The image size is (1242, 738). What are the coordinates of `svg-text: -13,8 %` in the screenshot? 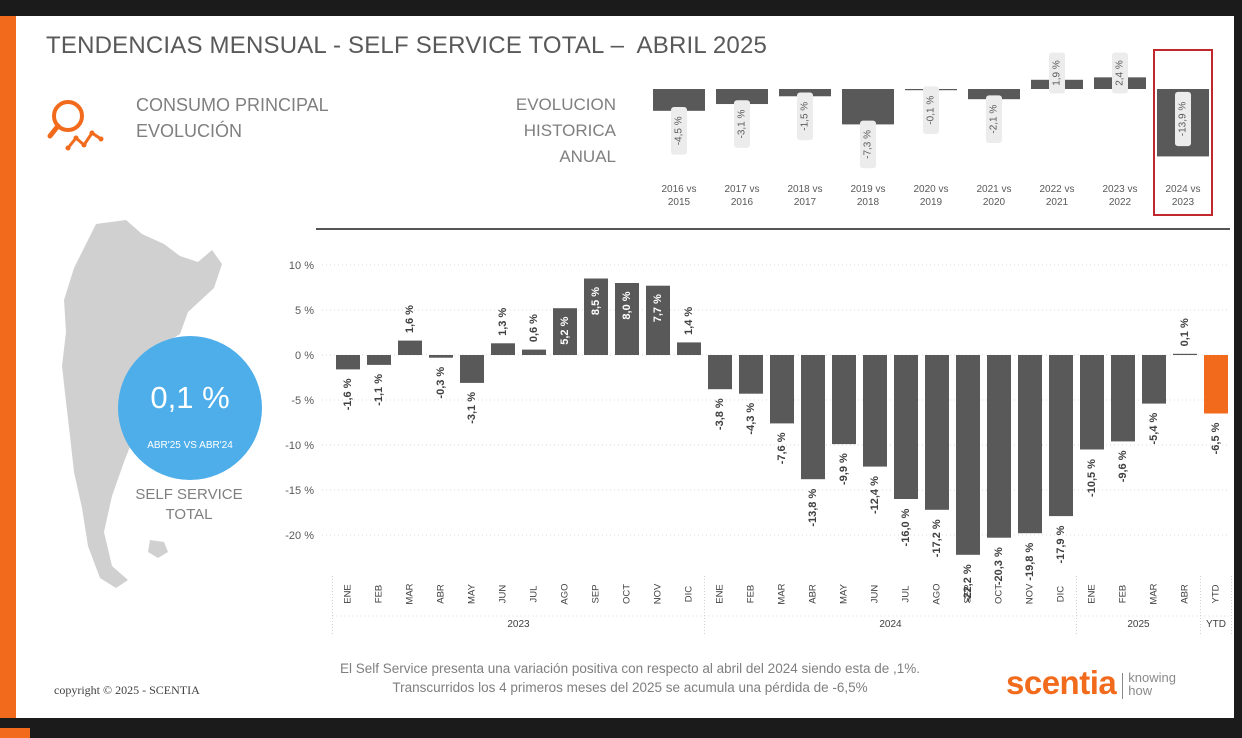 It's located at (813, 508).